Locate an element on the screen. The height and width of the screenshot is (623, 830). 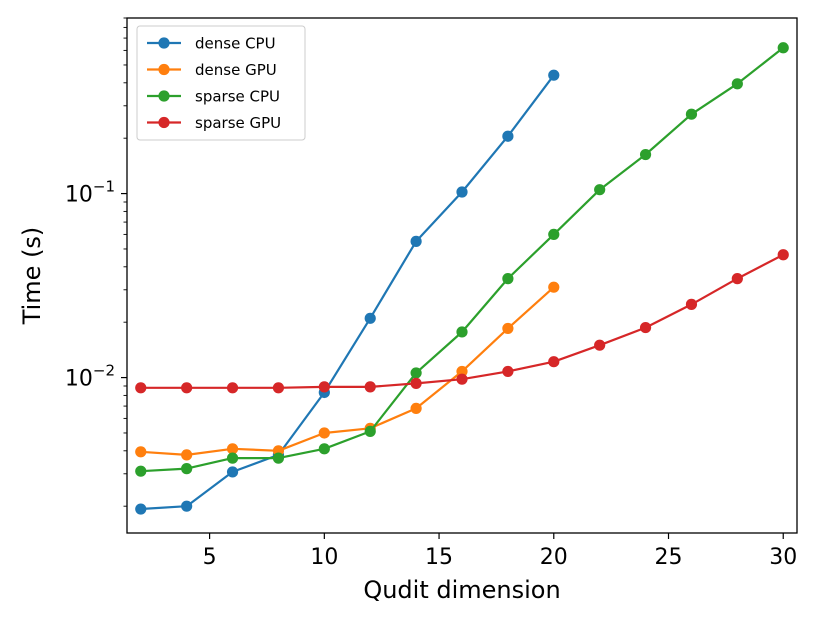
legend-item: sparse CPU is located at coordinates (213, 97).